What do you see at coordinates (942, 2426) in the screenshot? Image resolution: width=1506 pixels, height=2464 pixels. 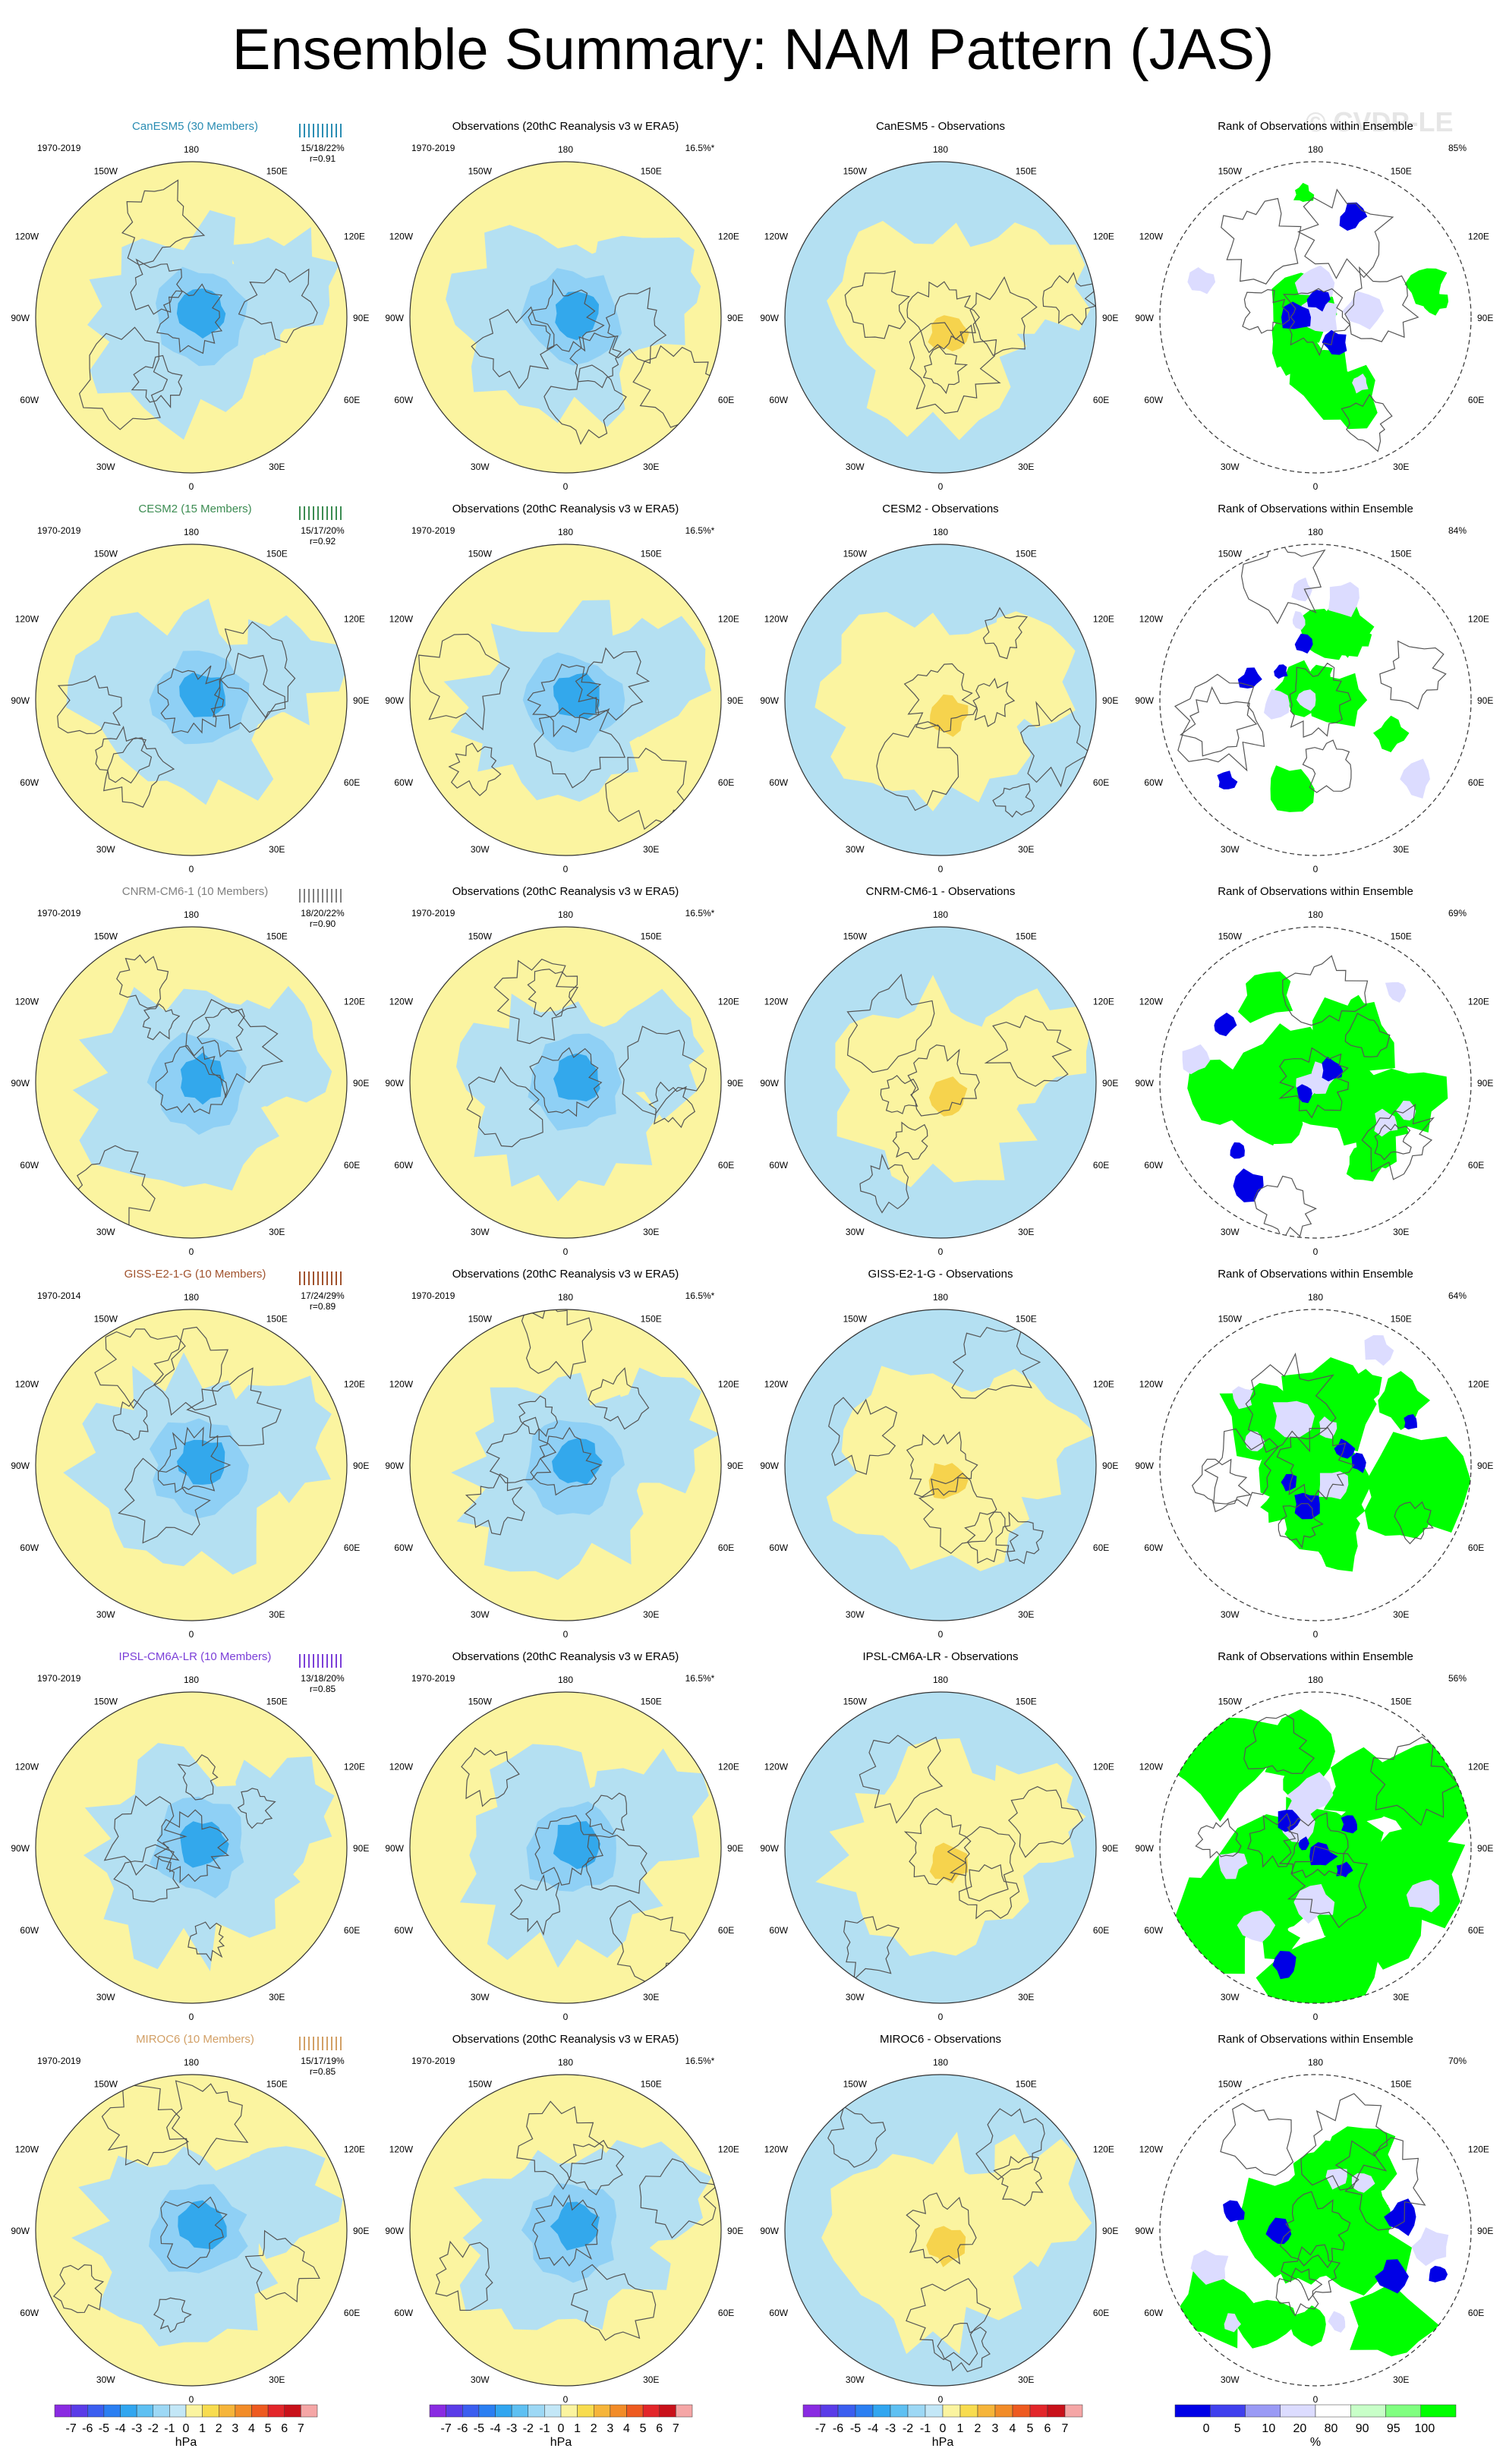 I see `colorbar-hpa-3: -7 -6 -5 -4 -3 -2 -1 0 1 2 3 4 5 6 7 hPa` at bounding box center [942, 2426].